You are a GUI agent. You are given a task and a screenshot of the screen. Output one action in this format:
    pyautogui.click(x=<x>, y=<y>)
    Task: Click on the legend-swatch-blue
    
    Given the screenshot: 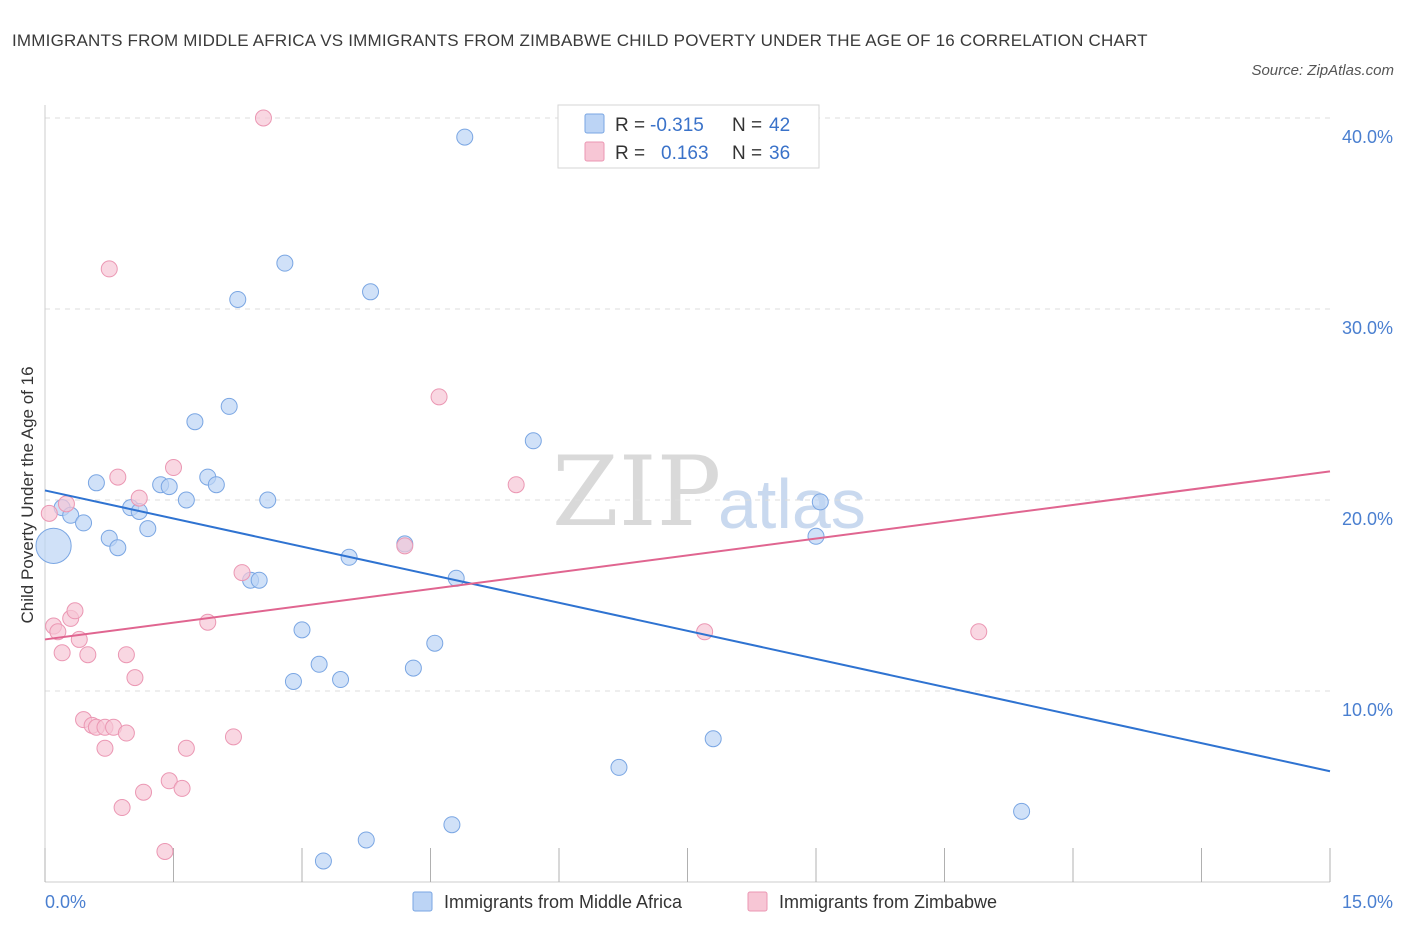 What is the action you would take?
    pyautogui.click(x=594, y=123)
    